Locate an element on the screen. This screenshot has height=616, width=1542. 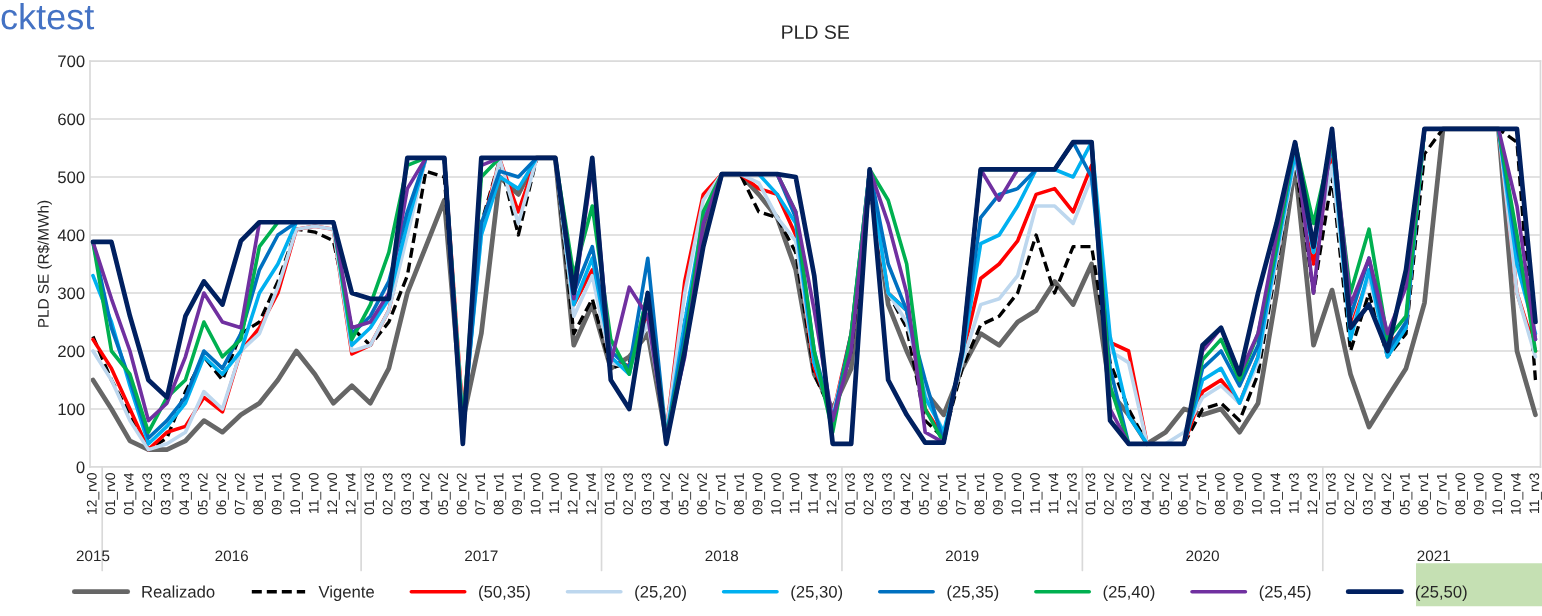
x-tick-label: 05_rv1 is located at coordinates (1406, 494).